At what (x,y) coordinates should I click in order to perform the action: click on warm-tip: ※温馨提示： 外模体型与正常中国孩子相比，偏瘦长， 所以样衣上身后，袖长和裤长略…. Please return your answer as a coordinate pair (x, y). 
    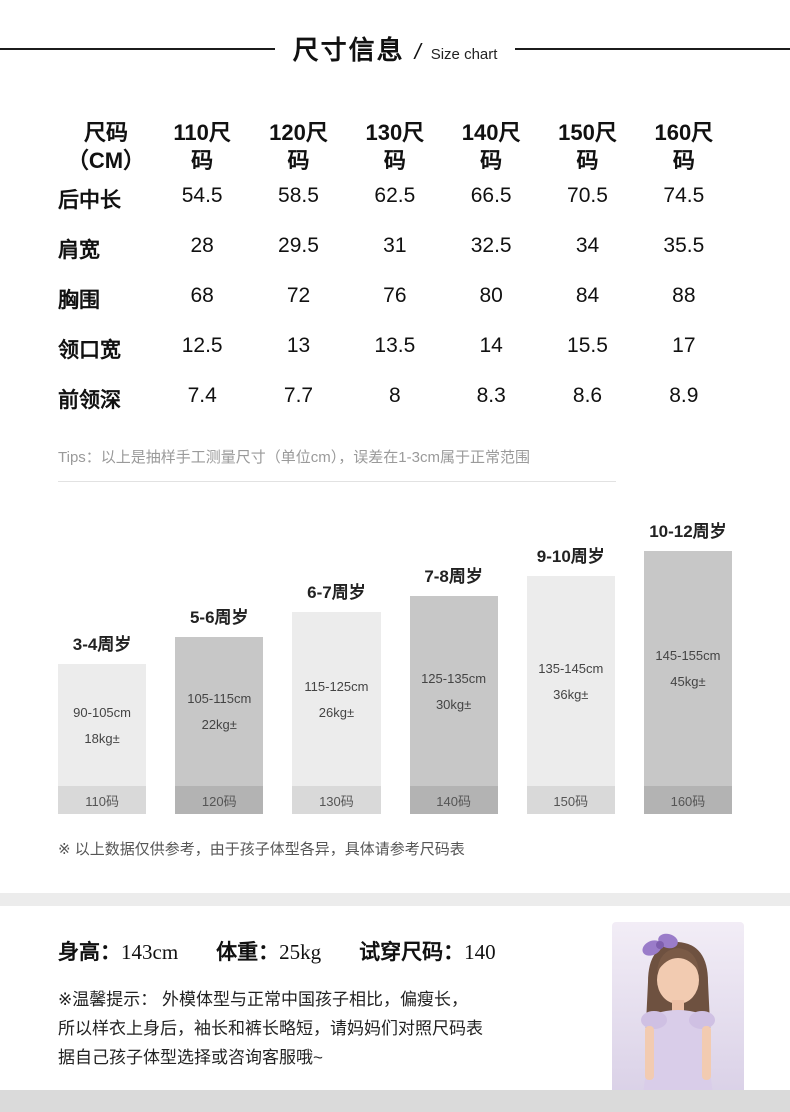
    Looking at the image, I should click on (328, 1029).